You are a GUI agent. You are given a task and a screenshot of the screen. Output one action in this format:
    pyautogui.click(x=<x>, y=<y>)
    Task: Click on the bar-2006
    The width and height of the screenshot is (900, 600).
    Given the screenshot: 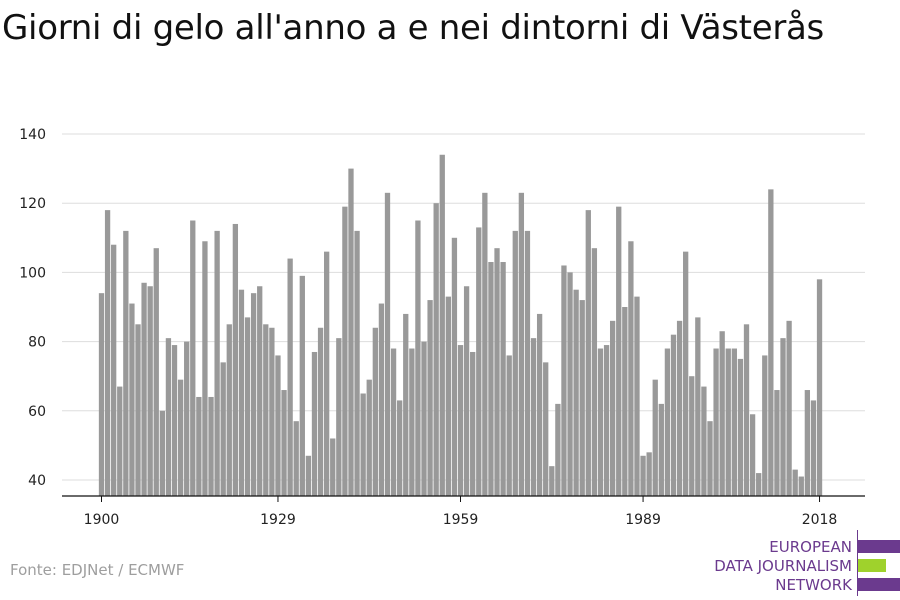 What is the action you would take?
    pyautogui.click(x=746, y=410)
    